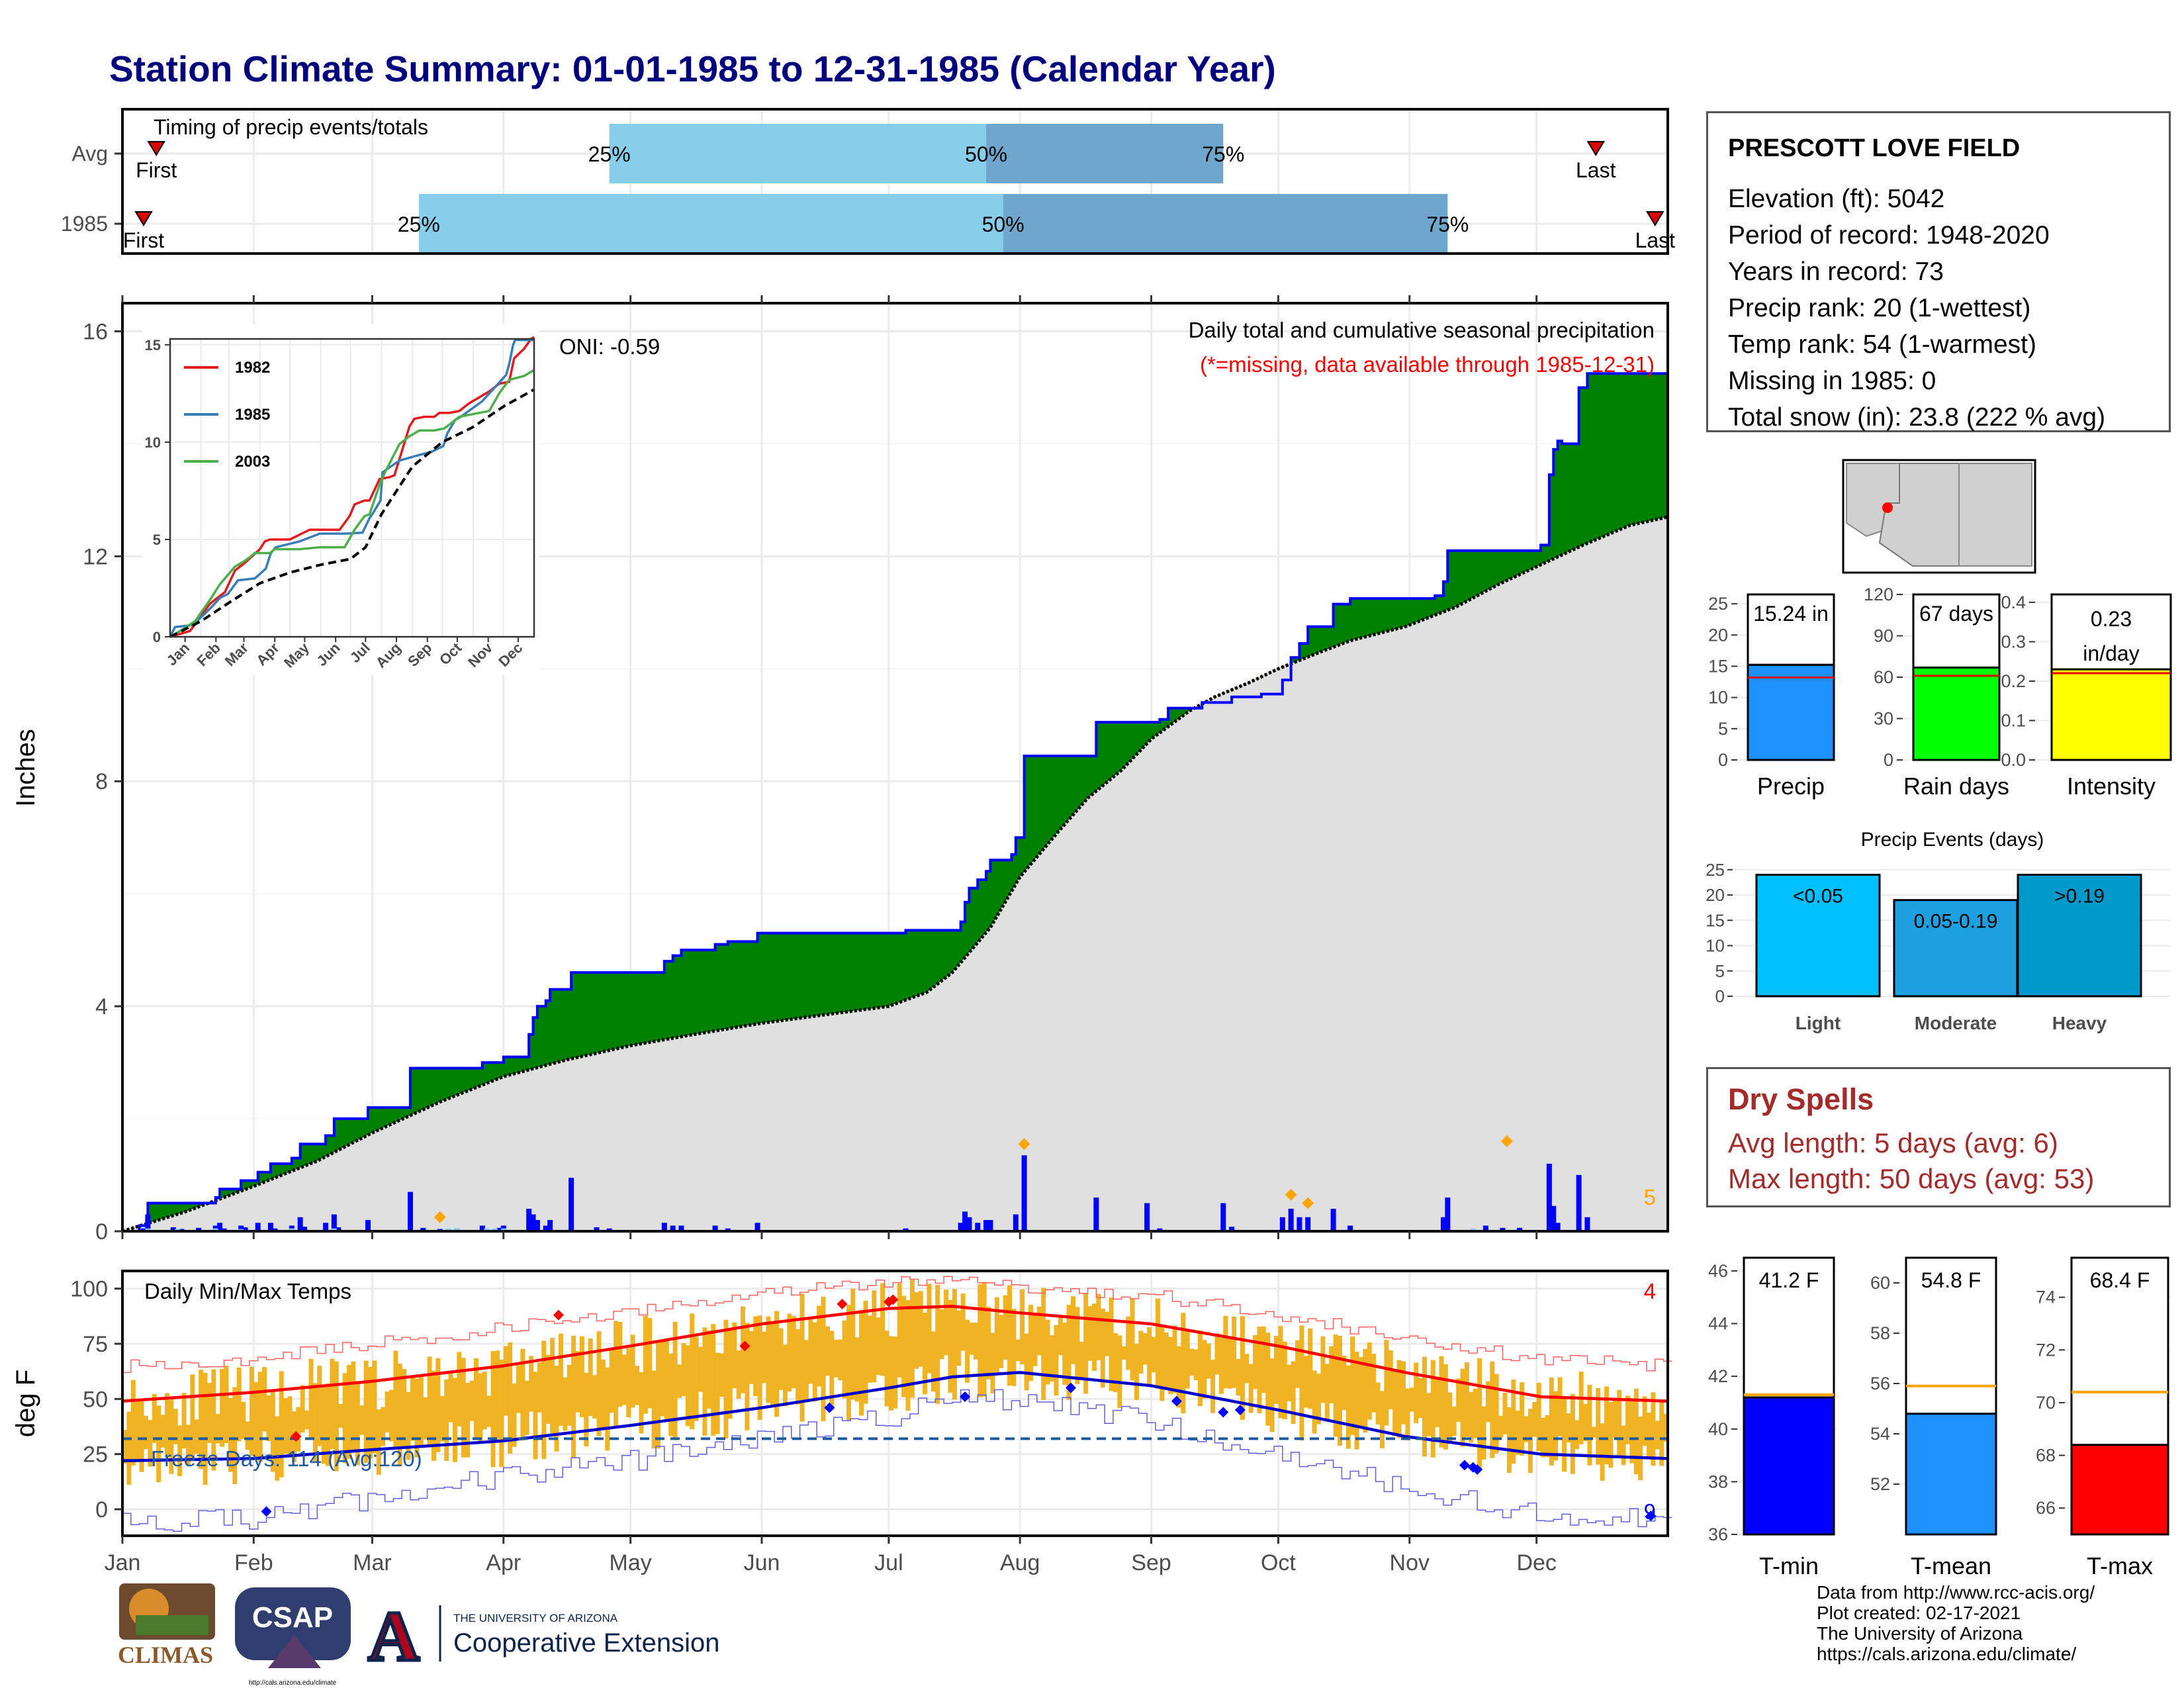  Describe the element at coordinates (1957, 713) in the screenshot. I see `summary-bar-rain-days` at that location.